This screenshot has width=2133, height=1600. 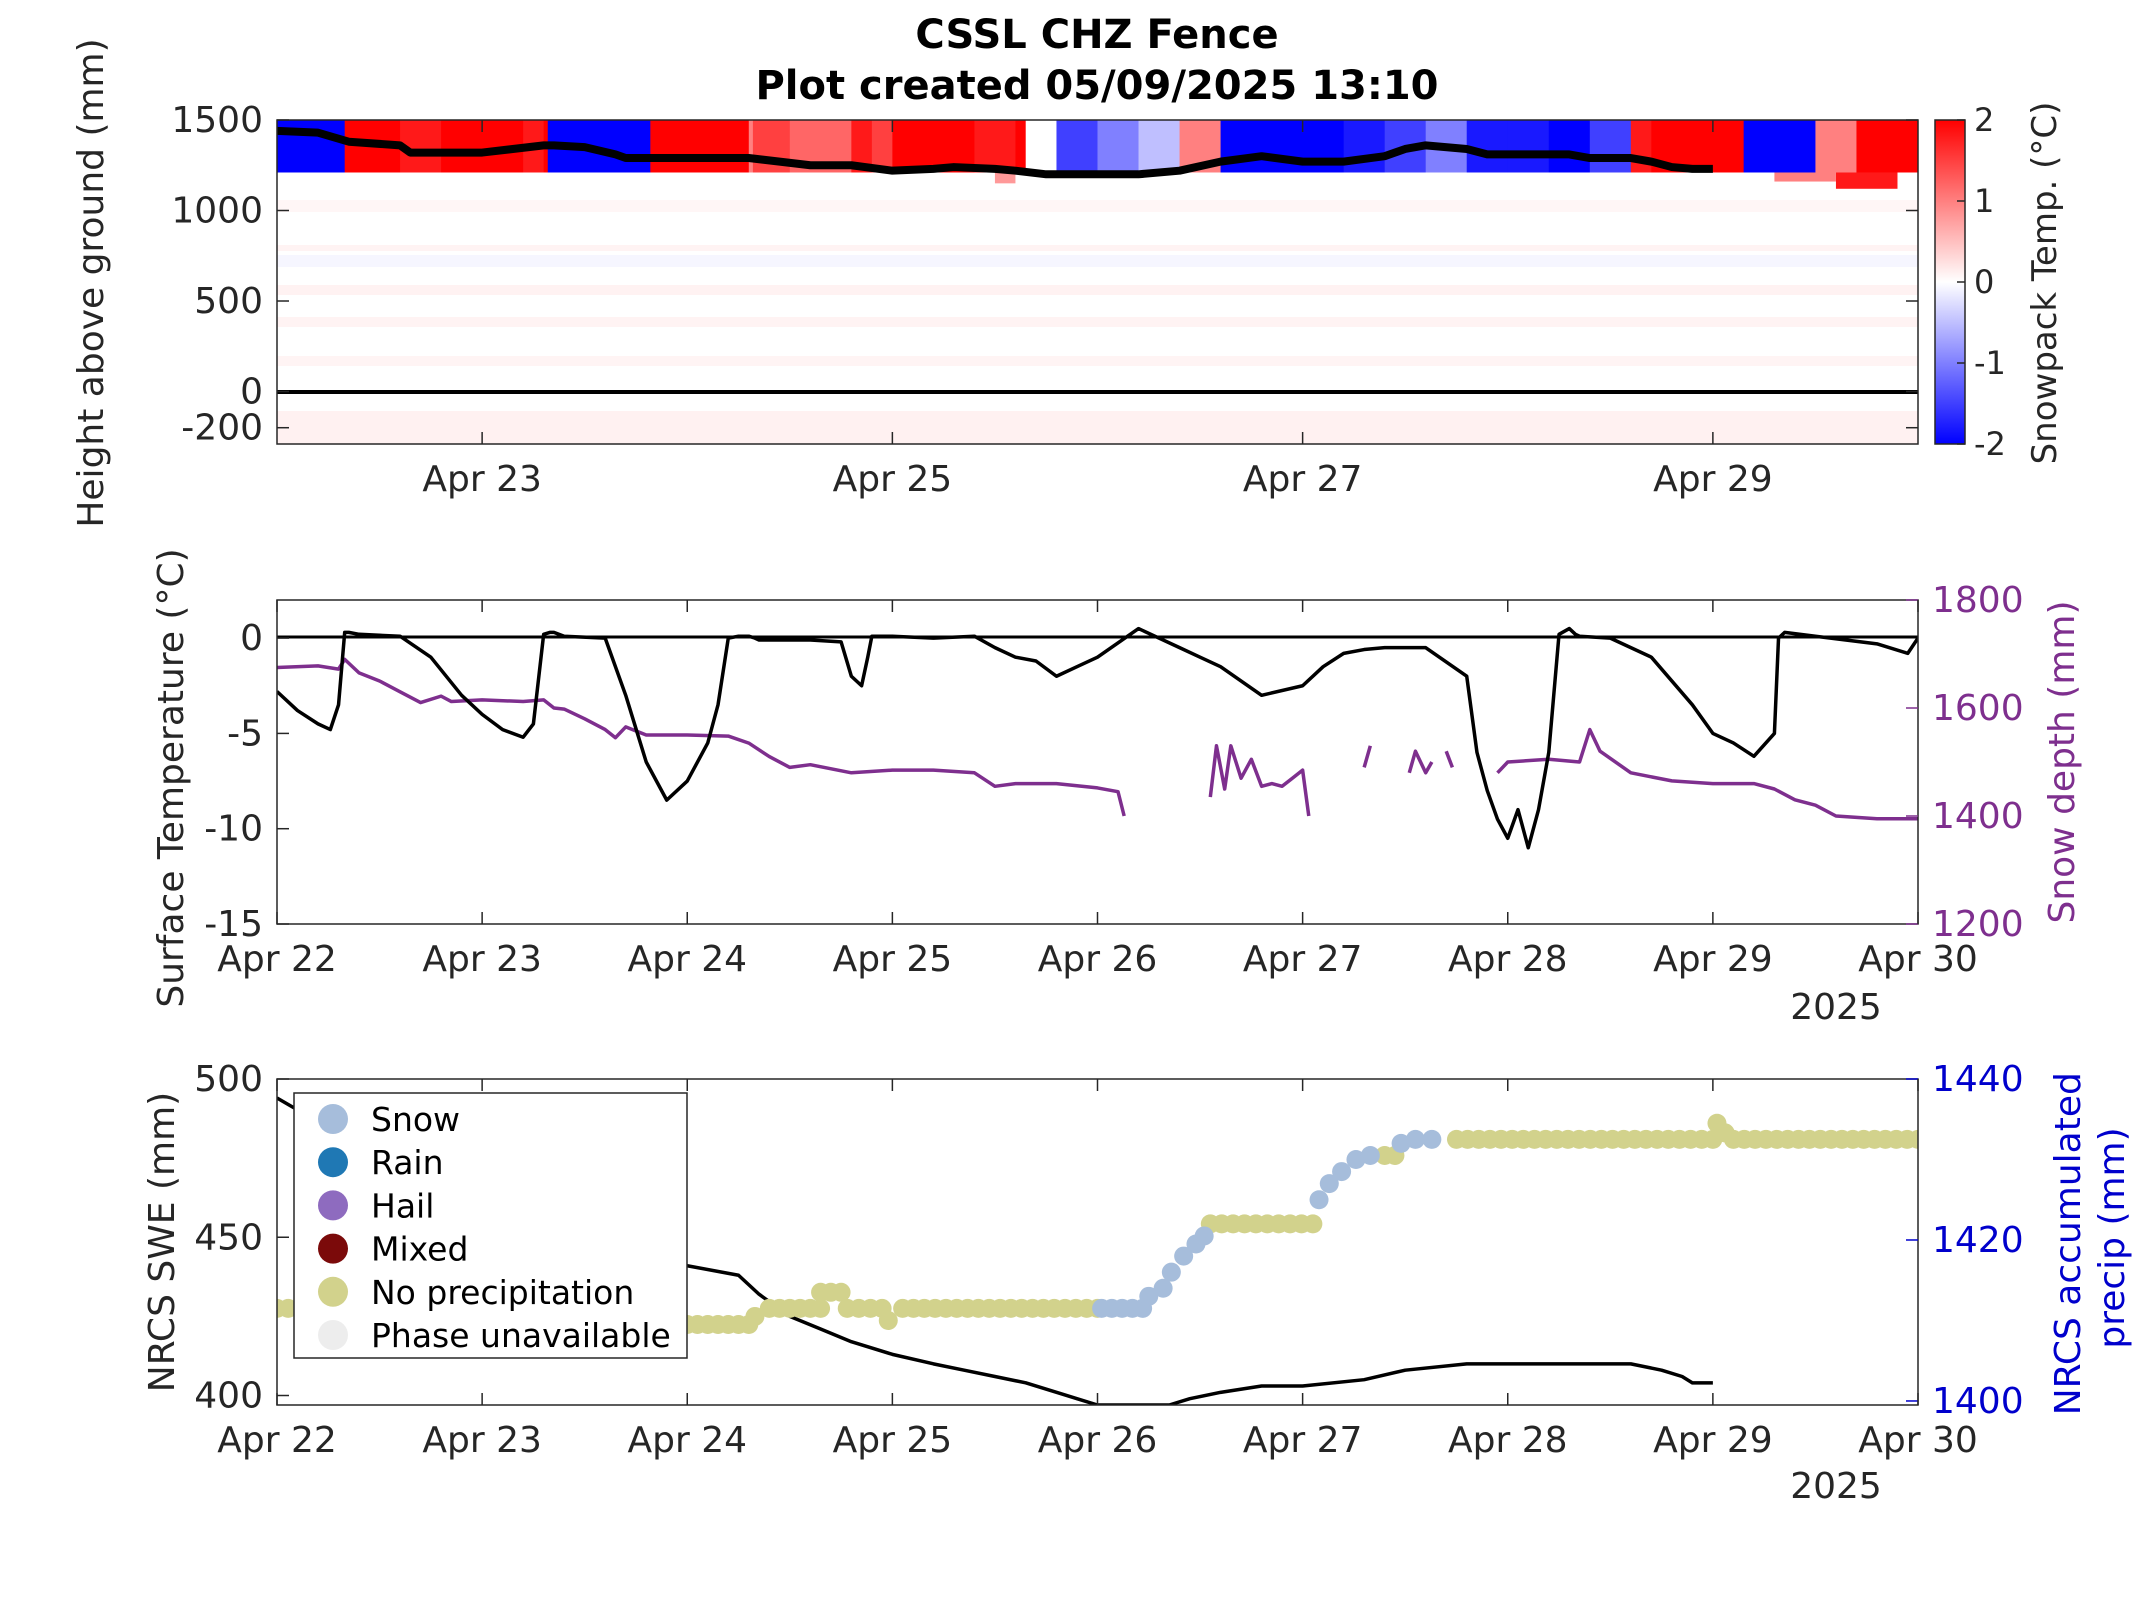 I want to click on x-tick-label: Apr 26, so click(x=1098, y=1440).